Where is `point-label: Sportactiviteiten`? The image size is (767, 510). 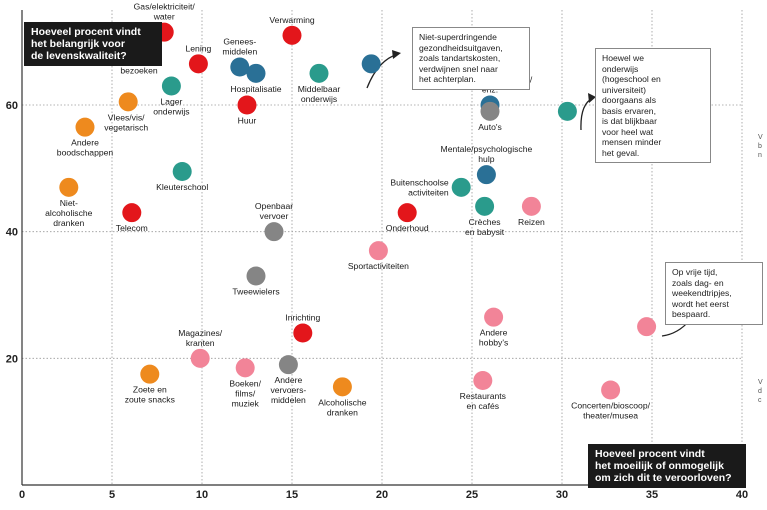
point-label: Sportactiviteiten is located at coordinates (378, 266).